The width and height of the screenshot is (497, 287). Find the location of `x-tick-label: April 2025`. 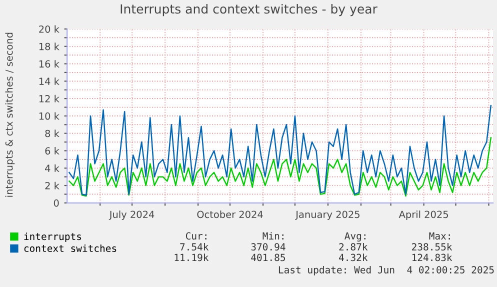

x-tick-label: April 2025 is located at coordinates (423, 215).